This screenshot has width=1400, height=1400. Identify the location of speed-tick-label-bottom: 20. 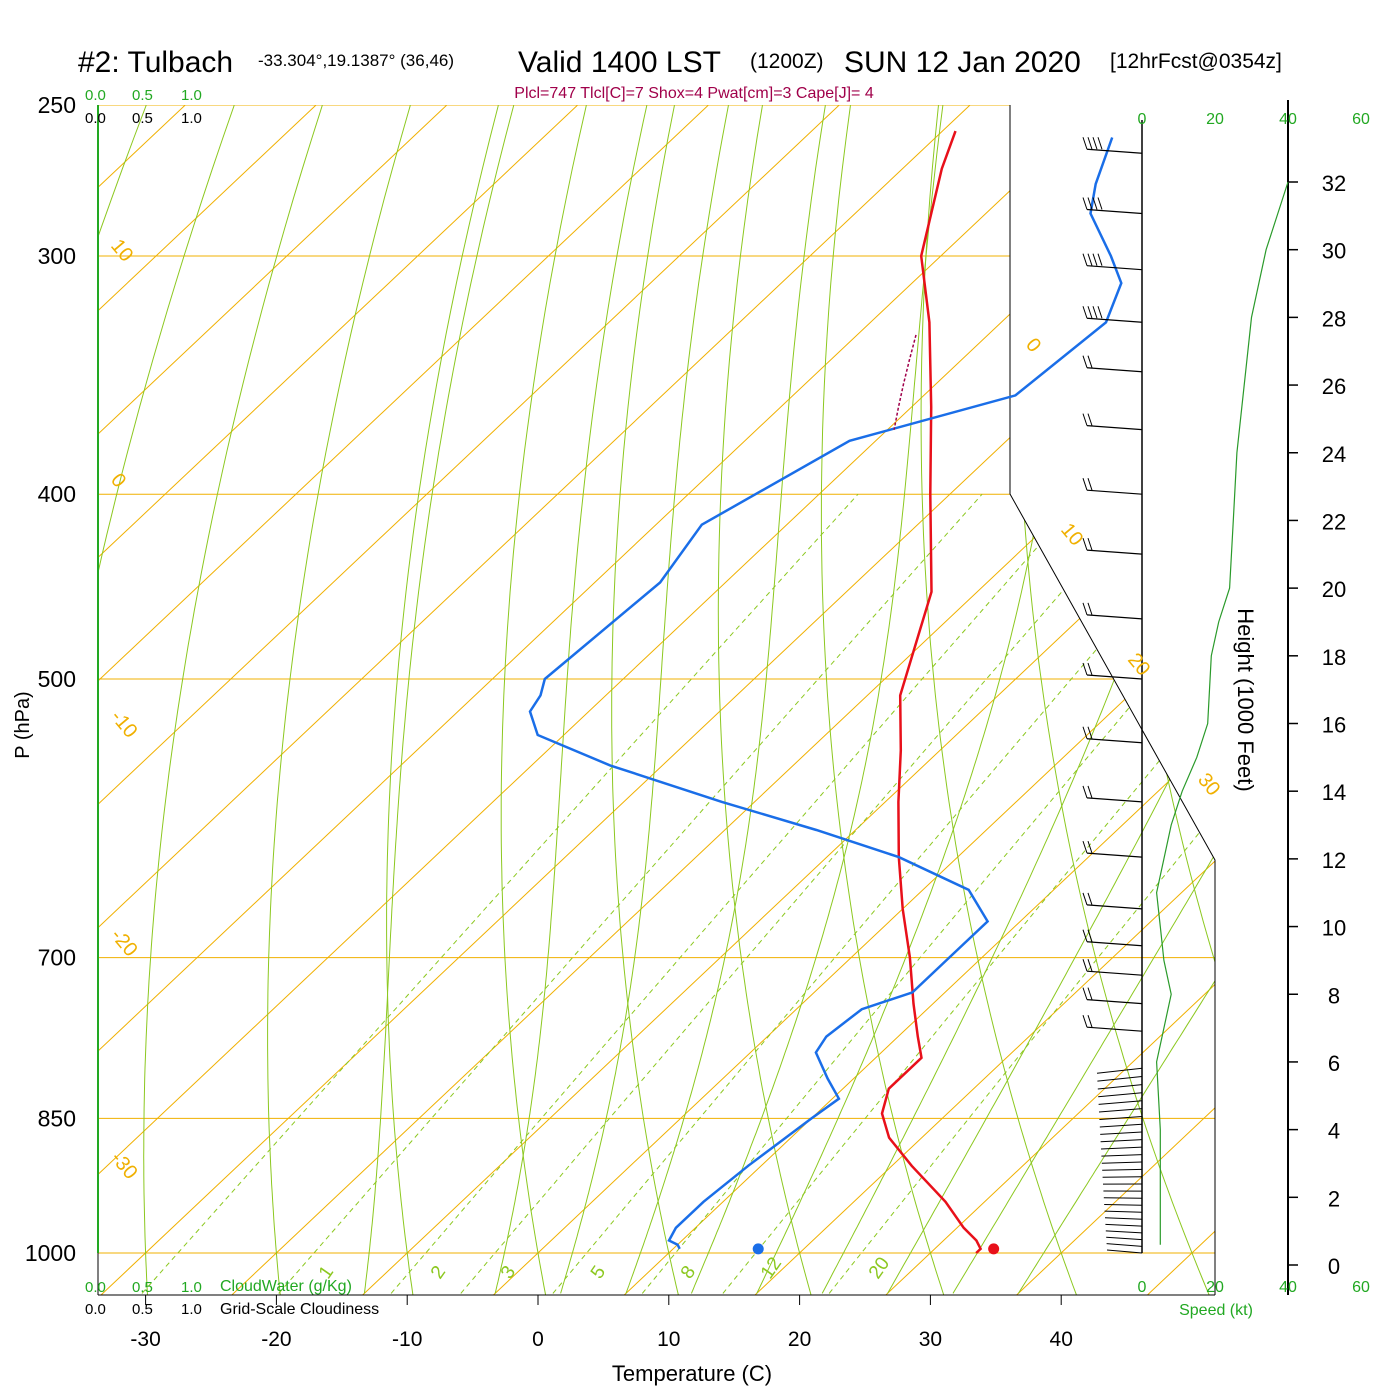
(1215, 1287).